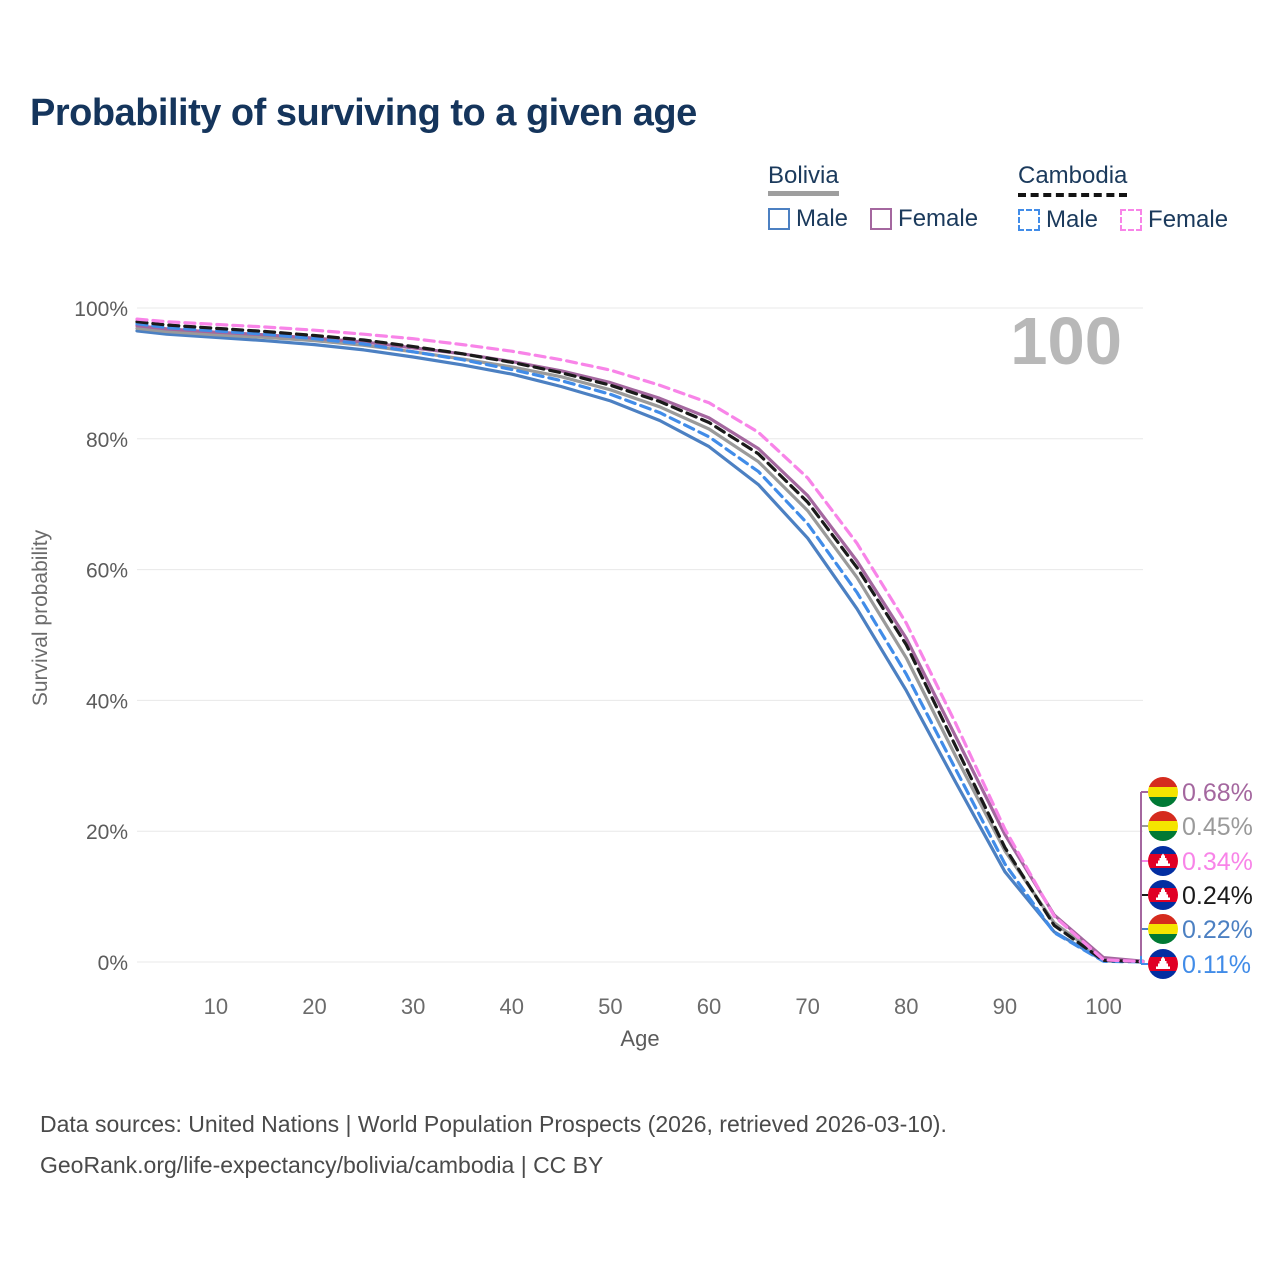  What do you see at coordinates (1073, 179) in the screenshot?
I see `legend-header-cambodia: Cambodia` at bounding box center [1073, 179].